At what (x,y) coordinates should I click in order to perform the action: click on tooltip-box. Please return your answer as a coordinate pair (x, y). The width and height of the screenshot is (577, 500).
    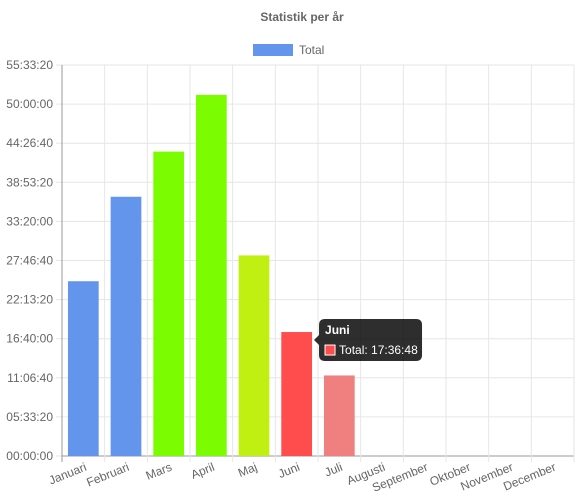
    Looking at the image, I should click on (368, 340).